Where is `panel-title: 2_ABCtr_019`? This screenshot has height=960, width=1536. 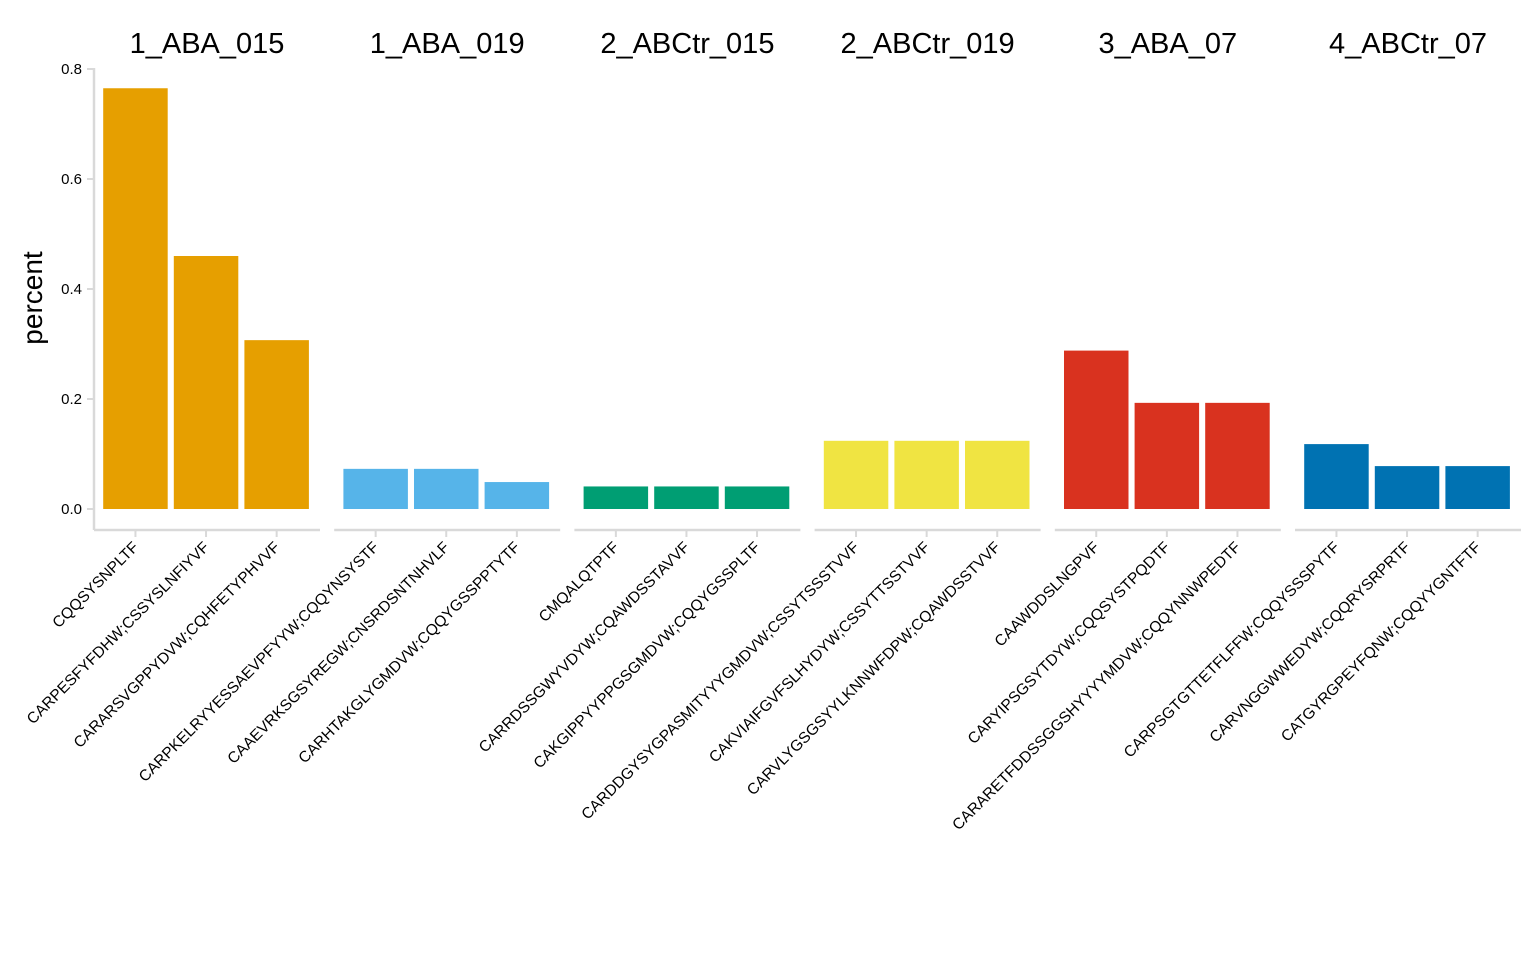 panel-title: 2_ABCtr_019 is located at coordinates (928, 44).